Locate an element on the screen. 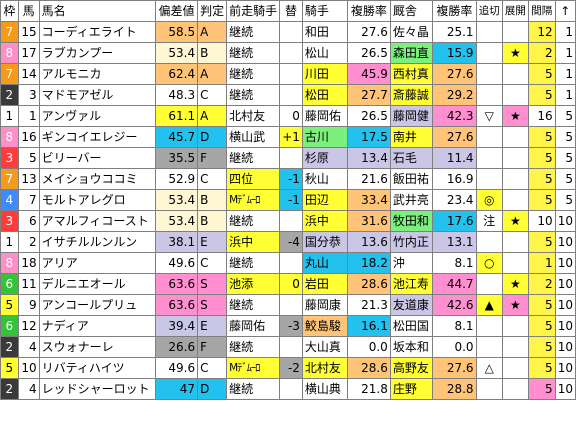 This screenshot has height=422, width=576. stable-cell: 庄野 is located at coordinates (411, 389).